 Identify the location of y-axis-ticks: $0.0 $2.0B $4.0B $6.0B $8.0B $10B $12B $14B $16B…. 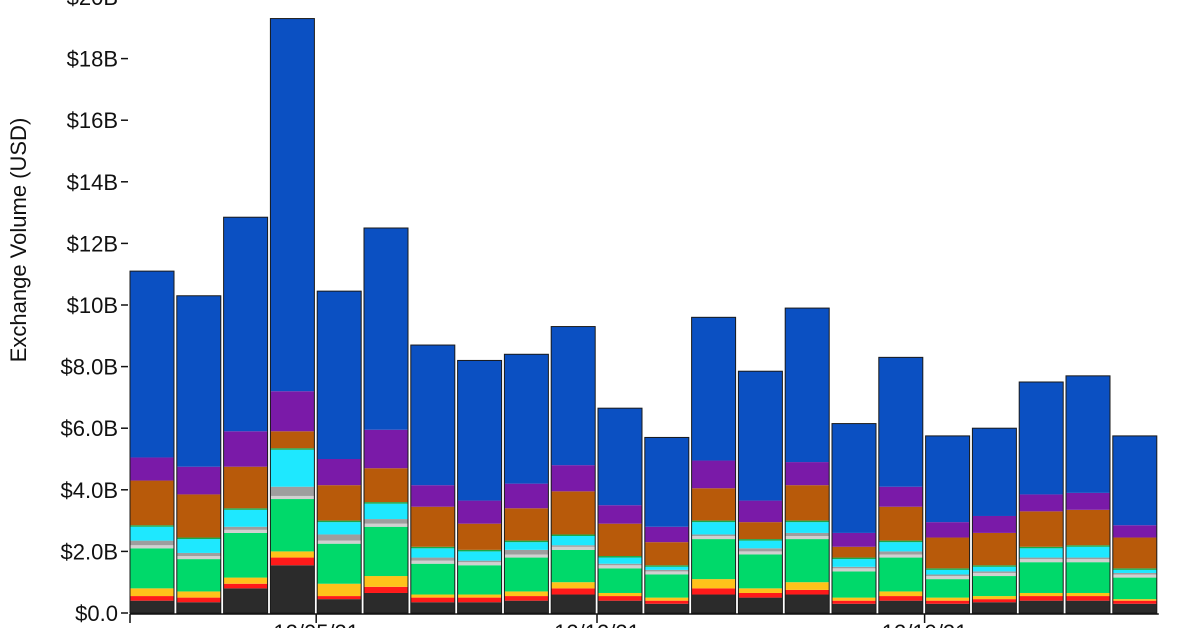
(94, 313).